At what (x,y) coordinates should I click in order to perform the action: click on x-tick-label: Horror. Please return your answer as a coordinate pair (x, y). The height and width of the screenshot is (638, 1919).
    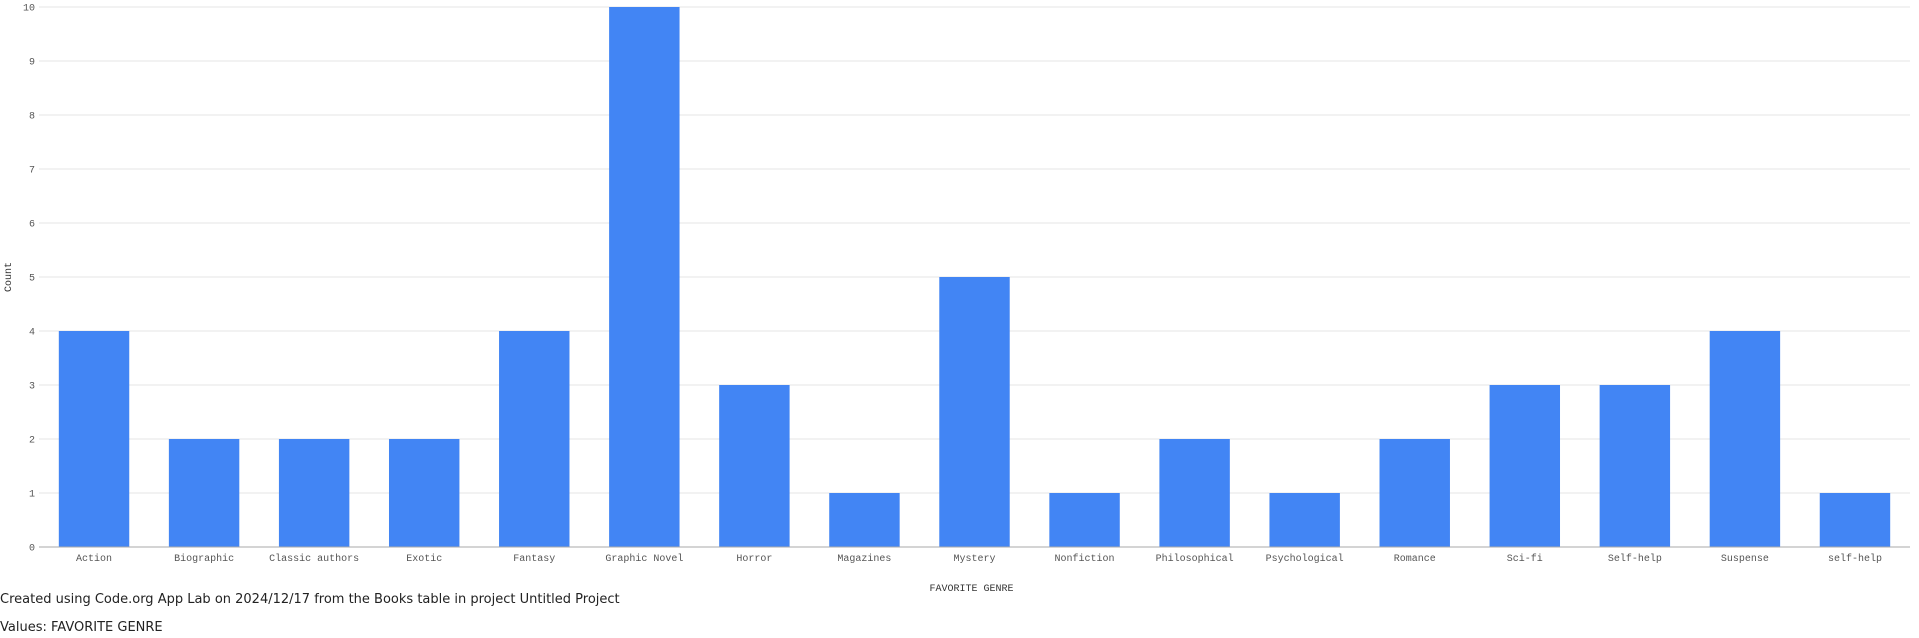
    Looking at the image, I should click on (754, 559).